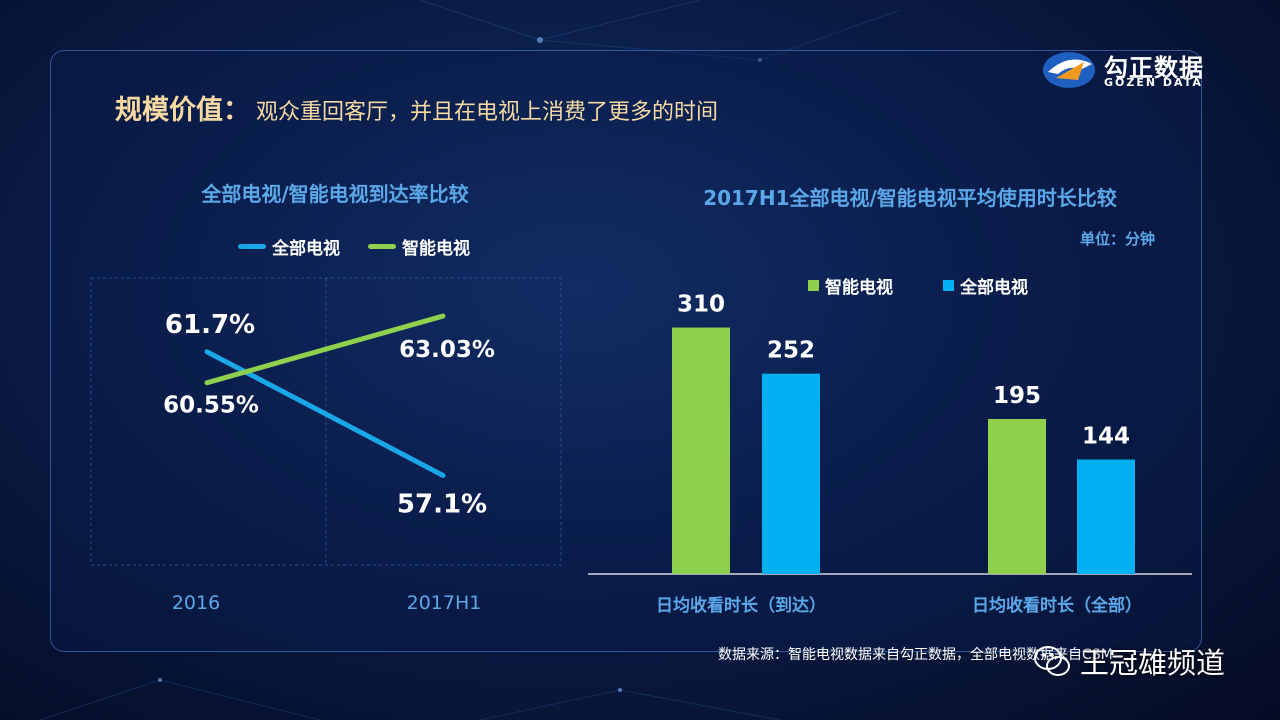 This screenshot has width=1280, height=720. Describe the element at coordinates (252, 246) in the screenshot. I see `legend-swatch-all-tv` at that location.